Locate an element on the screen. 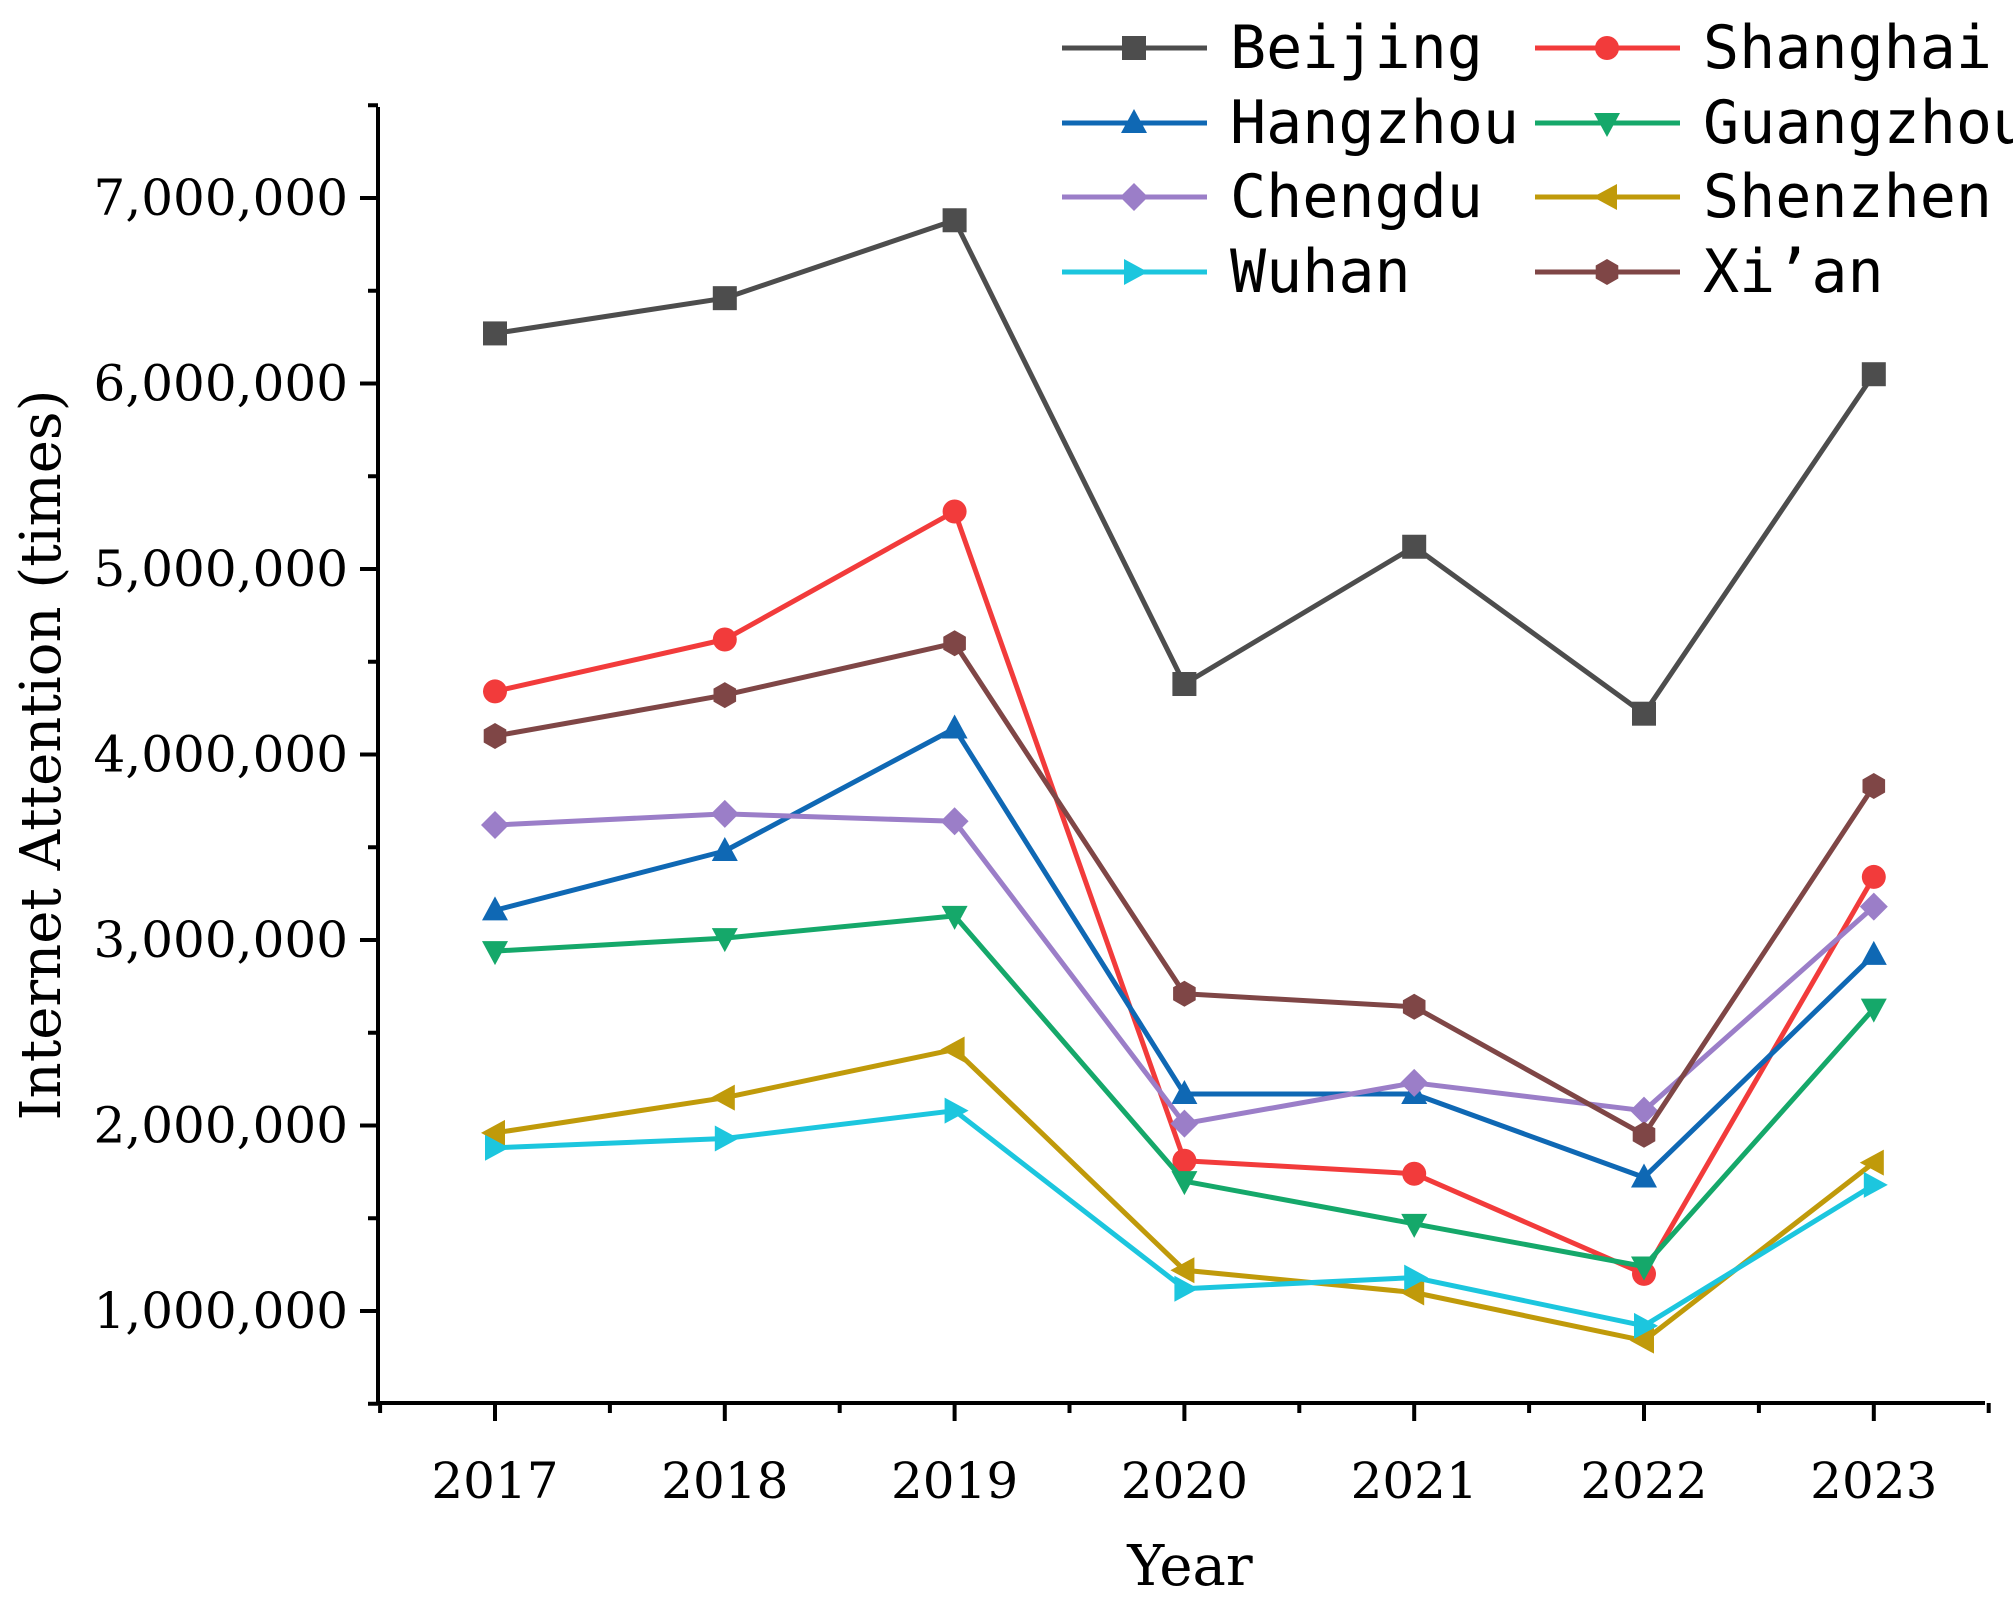 Image resolution: width=2013 pixels, height=1607 pixels. legend-item-guangzhou: Guangzhou is located at coordinates (1774, 123).